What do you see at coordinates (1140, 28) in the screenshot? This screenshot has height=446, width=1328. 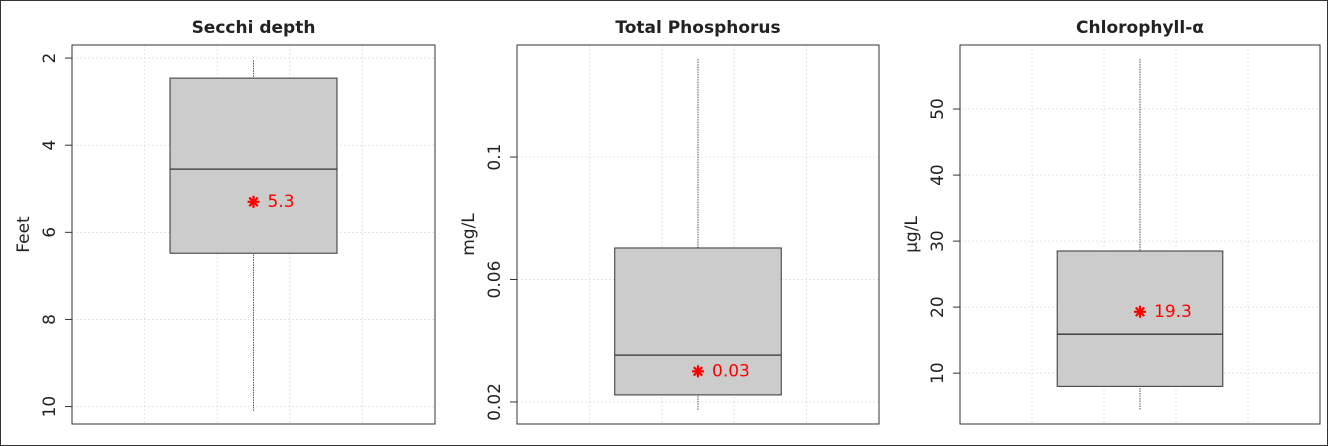 I see `chart-title: Chlorophyll-α` at bounding box center [1140, 28].